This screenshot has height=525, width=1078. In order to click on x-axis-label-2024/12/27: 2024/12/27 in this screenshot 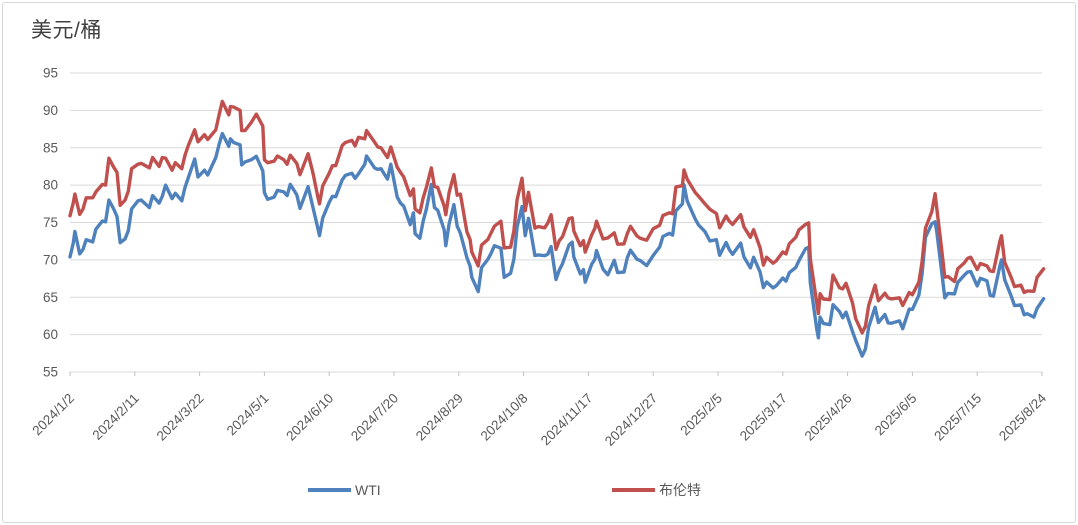, I will do `click(631, 420)`.